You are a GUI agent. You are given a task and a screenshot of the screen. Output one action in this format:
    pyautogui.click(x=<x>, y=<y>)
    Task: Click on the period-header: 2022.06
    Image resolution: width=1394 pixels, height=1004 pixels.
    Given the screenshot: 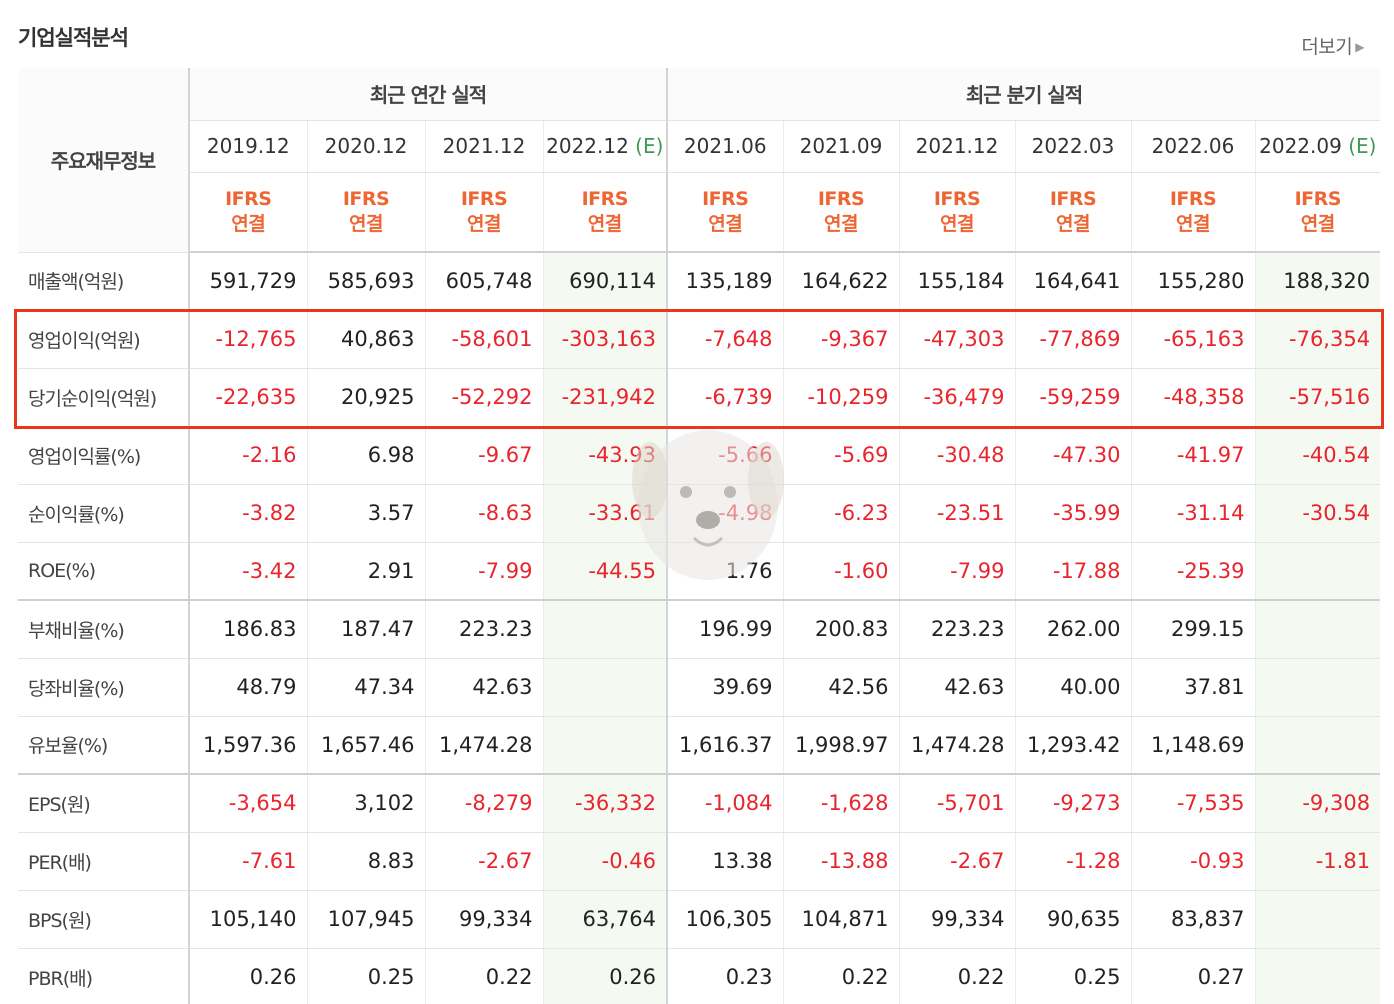 What is the action you would take?
    pyautogui.click(x=1193, y=146)
    